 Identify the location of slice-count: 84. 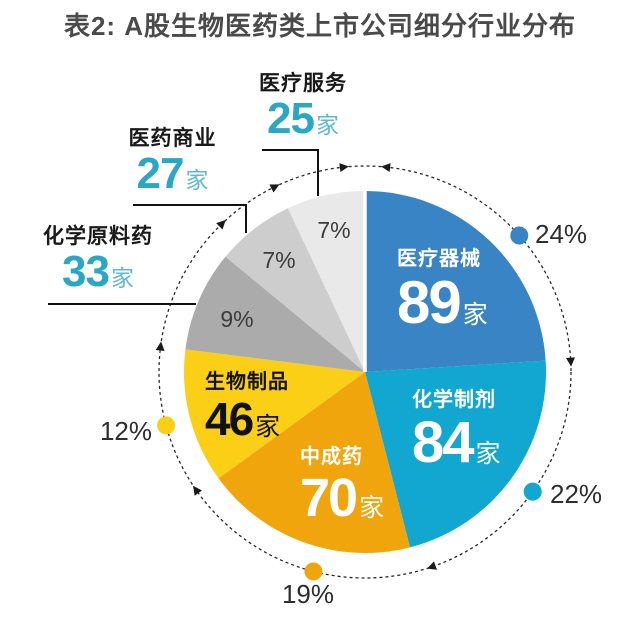
(443, 442).